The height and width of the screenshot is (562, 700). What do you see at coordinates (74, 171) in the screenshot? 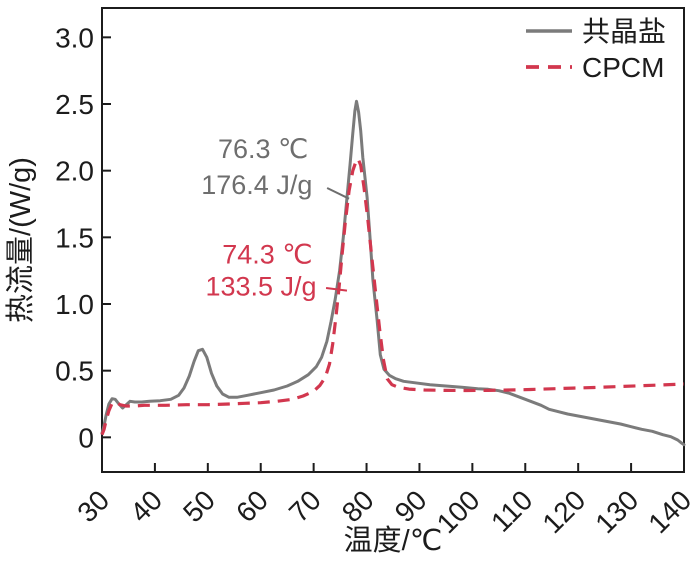
I see `y-tick-label: 2.0` at bounding box center [74, 171].